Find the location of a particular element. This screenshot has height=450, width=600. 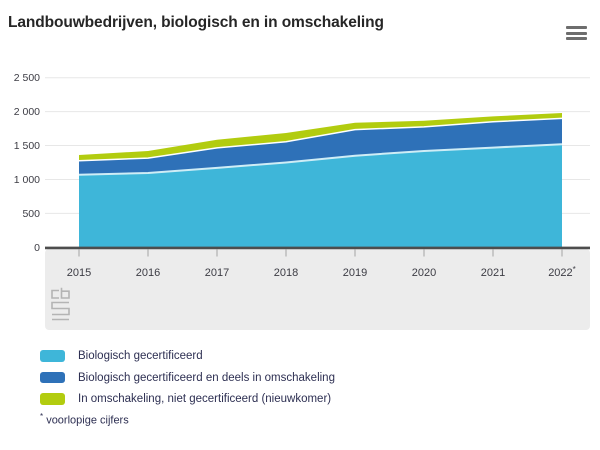

legend-label: Biologisch gecertificeerd is located at coordinates (140, 356).